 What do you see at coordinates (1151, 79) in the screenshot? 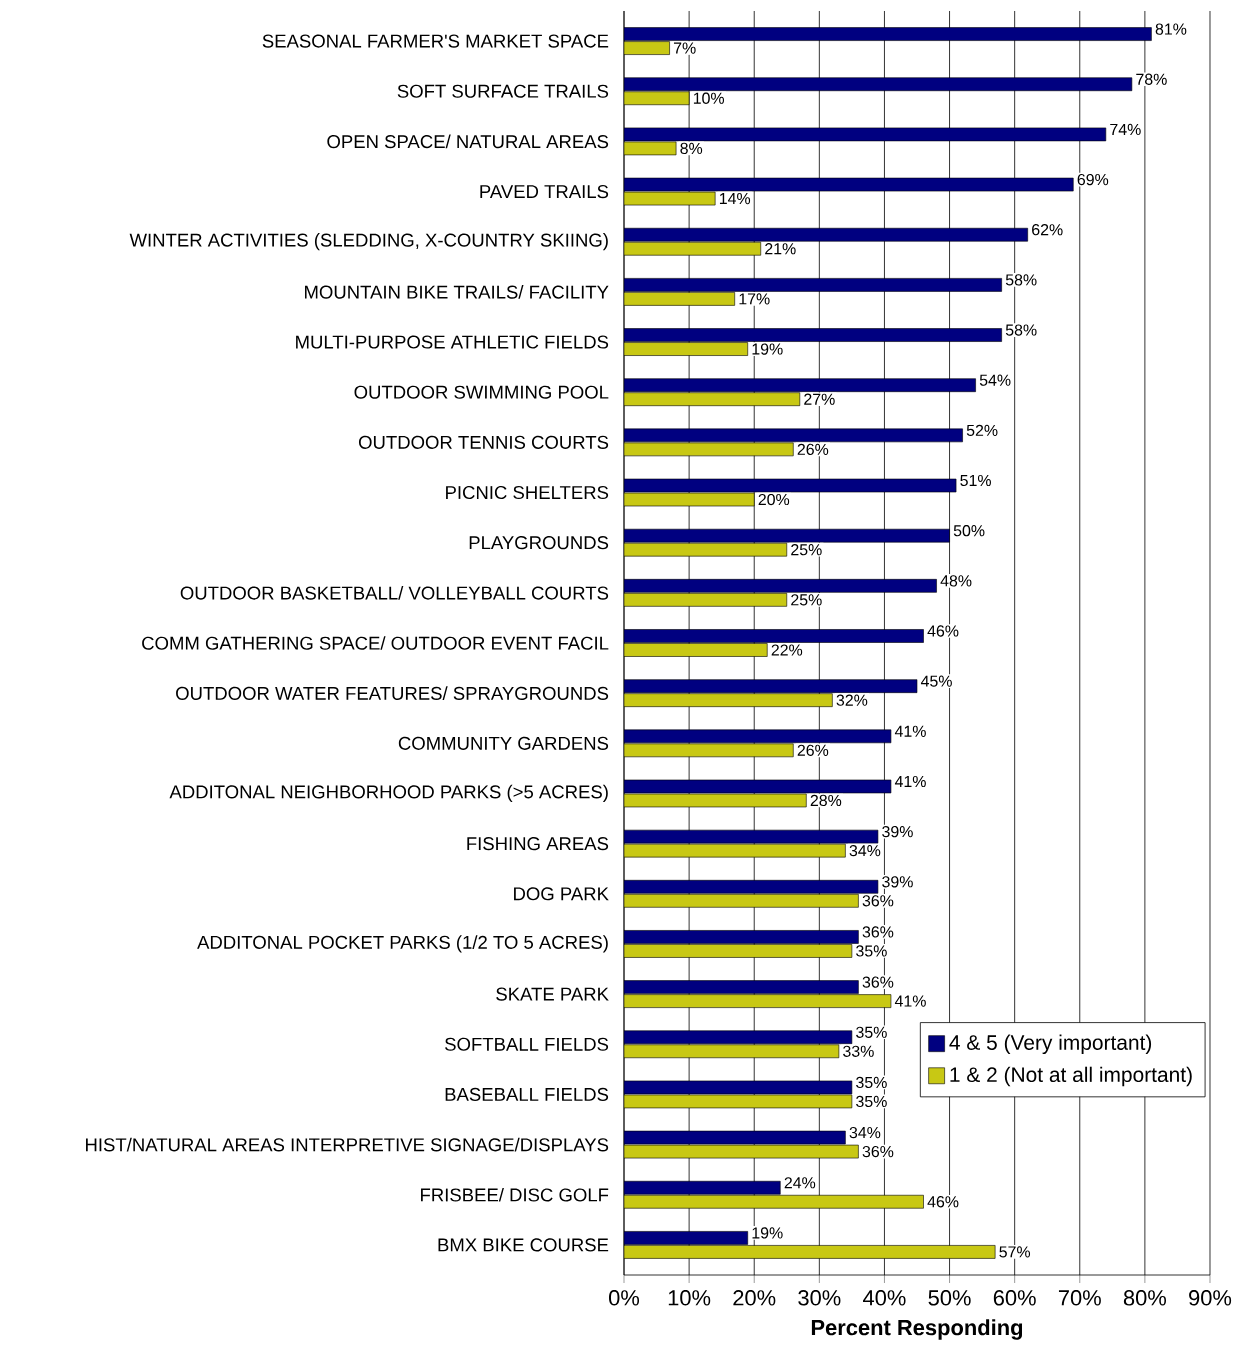
I see `data-label: 78%` at bounding box center [1151, 79].